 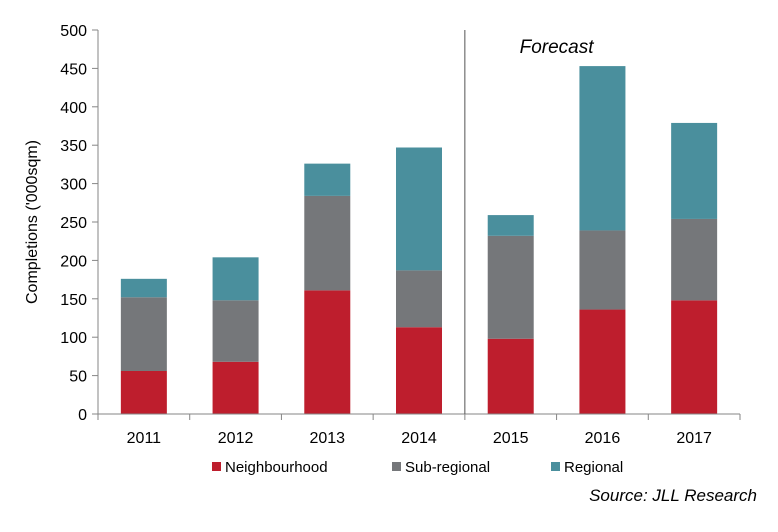 What do you see at coordinates (396, 466) in the screenshot?
I see `legend-swatch-sub-regional` at bounding box center [396, 466].